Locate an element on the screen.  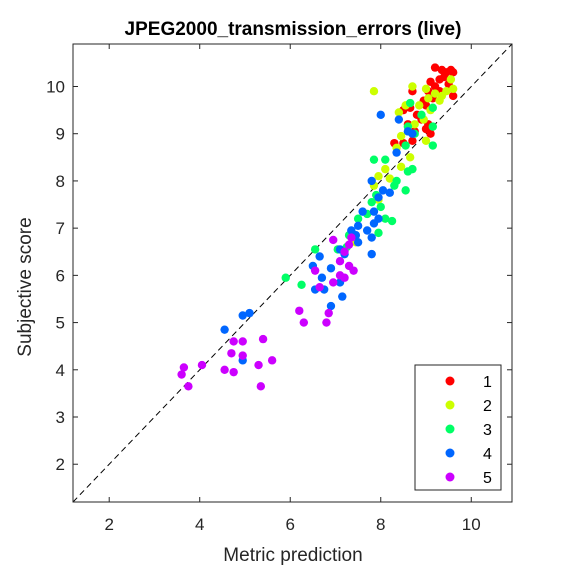
y-tick-label: 7 is located at coordinates (60, 228).